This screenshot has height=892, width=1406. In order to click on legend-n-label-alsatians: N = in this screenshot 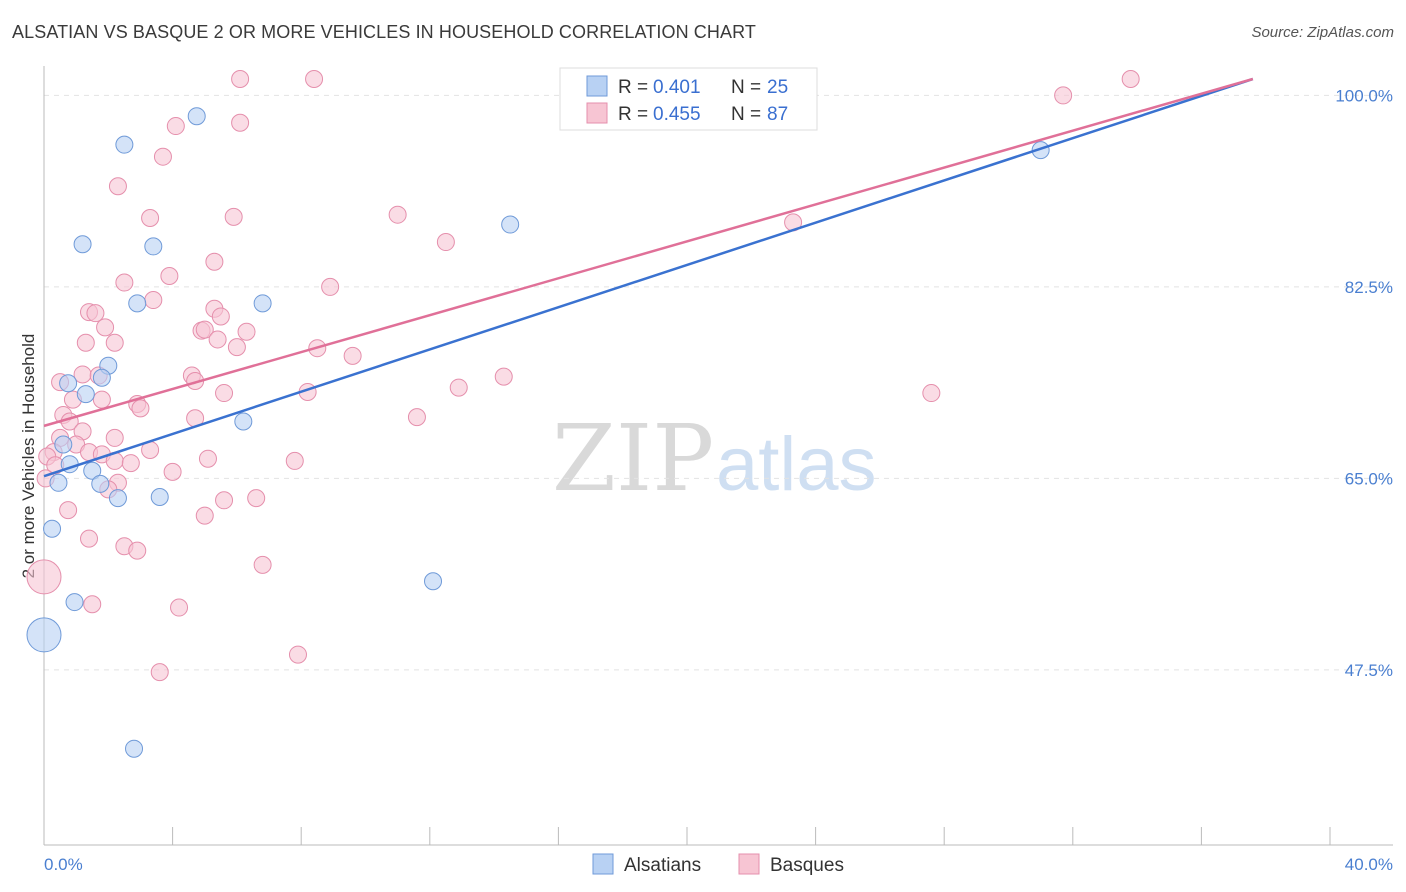, I will do `click(746, 87)`.